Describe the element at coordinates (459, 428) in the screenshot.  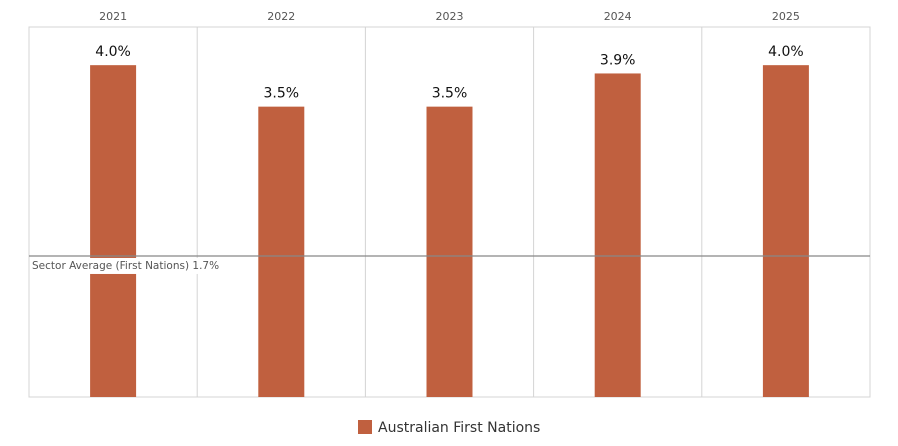
I see `legend-label: Australian First Nations` at that location.